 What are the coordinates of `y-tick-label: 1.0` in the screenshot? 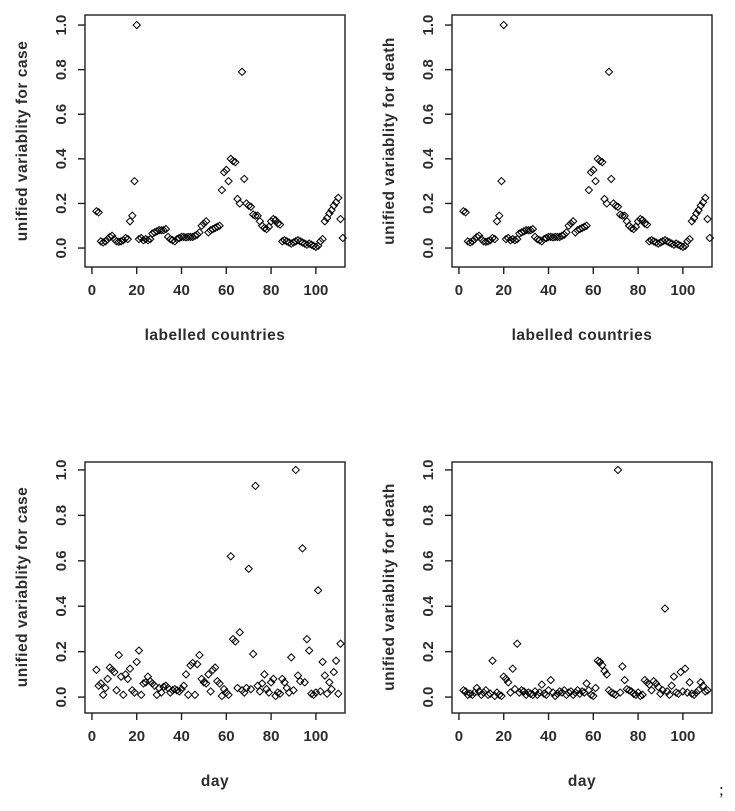 It's located at (61, 25).